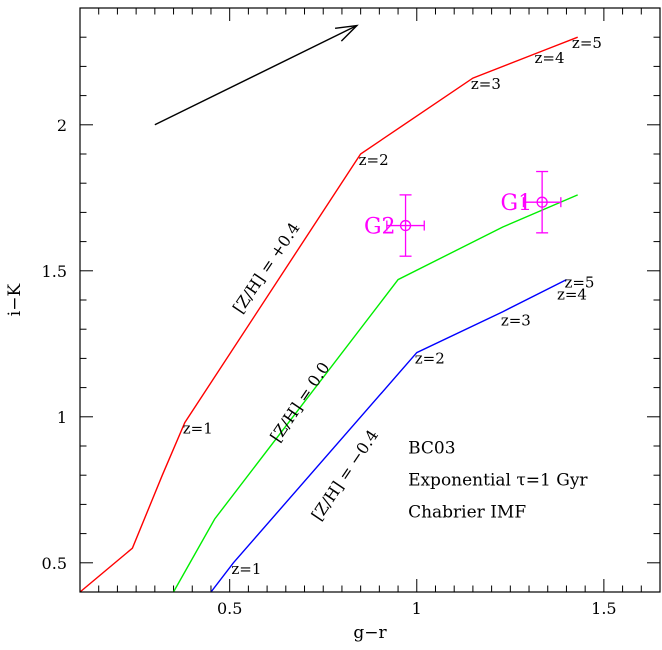  What do you see at coordinates (62, 417) in the screenshot?
I see `y-tick-label: 1` at bounding box center [62, 417].